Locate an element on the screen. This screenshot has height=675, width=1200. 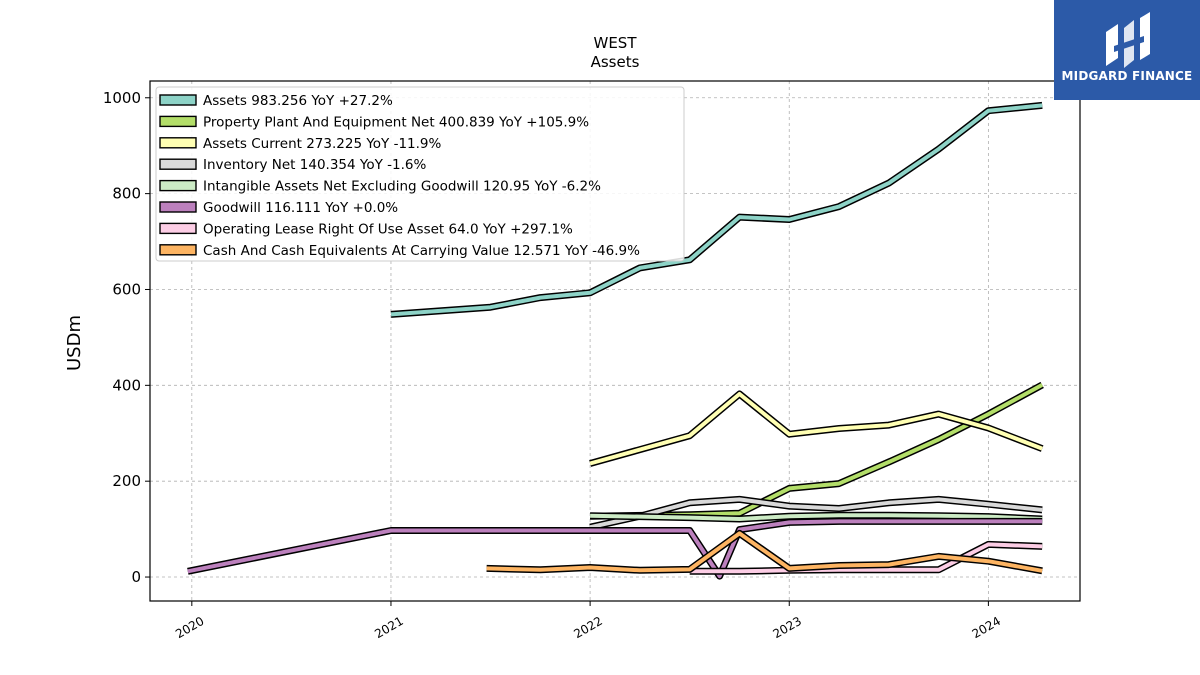
y-tick-label: 200 is located at coordinates (126, 481).